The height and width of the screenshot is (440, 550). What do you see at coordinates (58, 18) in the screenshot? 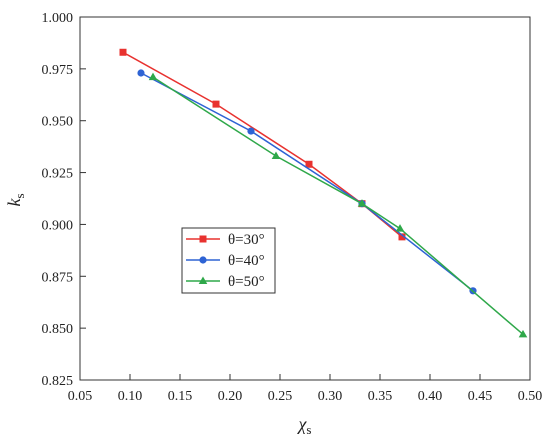
I see `y-tick-label: 1.000` at bounding box center [58, 18].